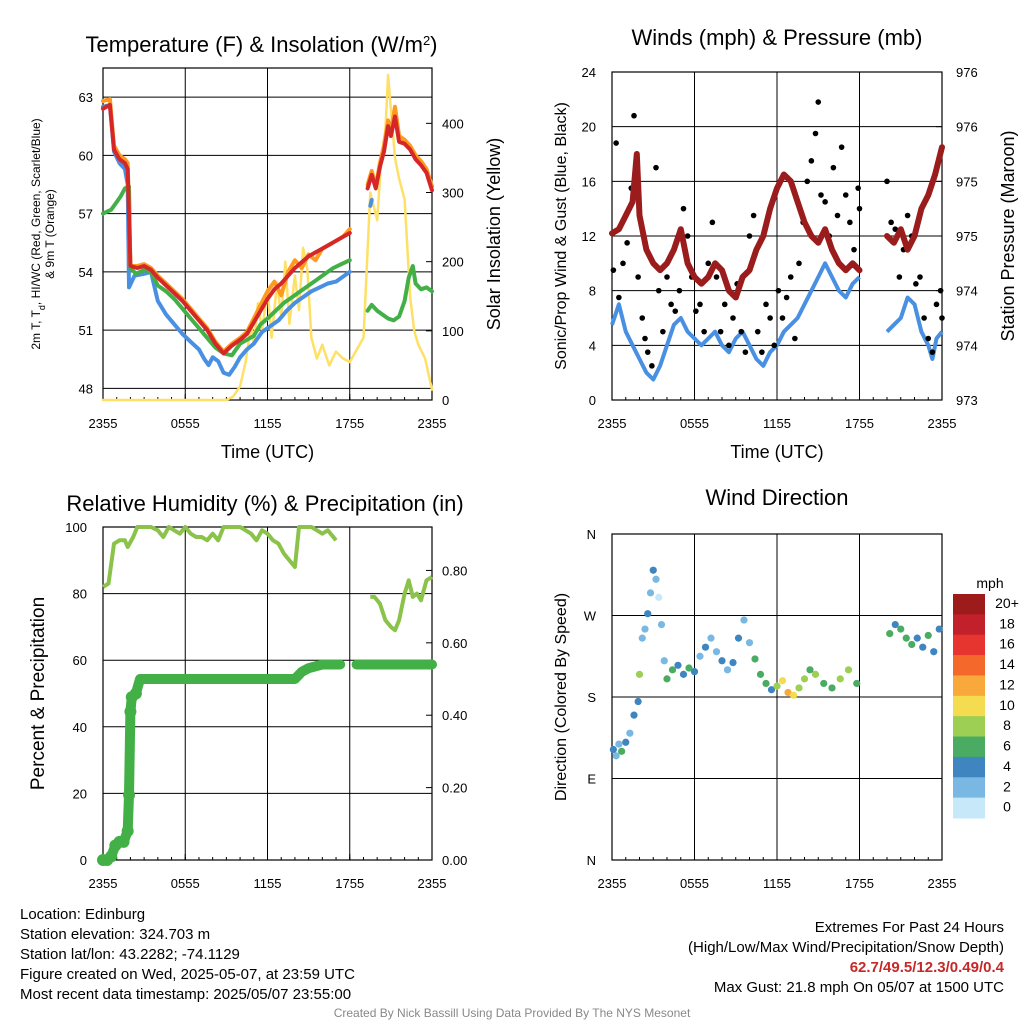  I want to click on y2-axis-label: Station Pressure (Maroon), so click(1008, 235).